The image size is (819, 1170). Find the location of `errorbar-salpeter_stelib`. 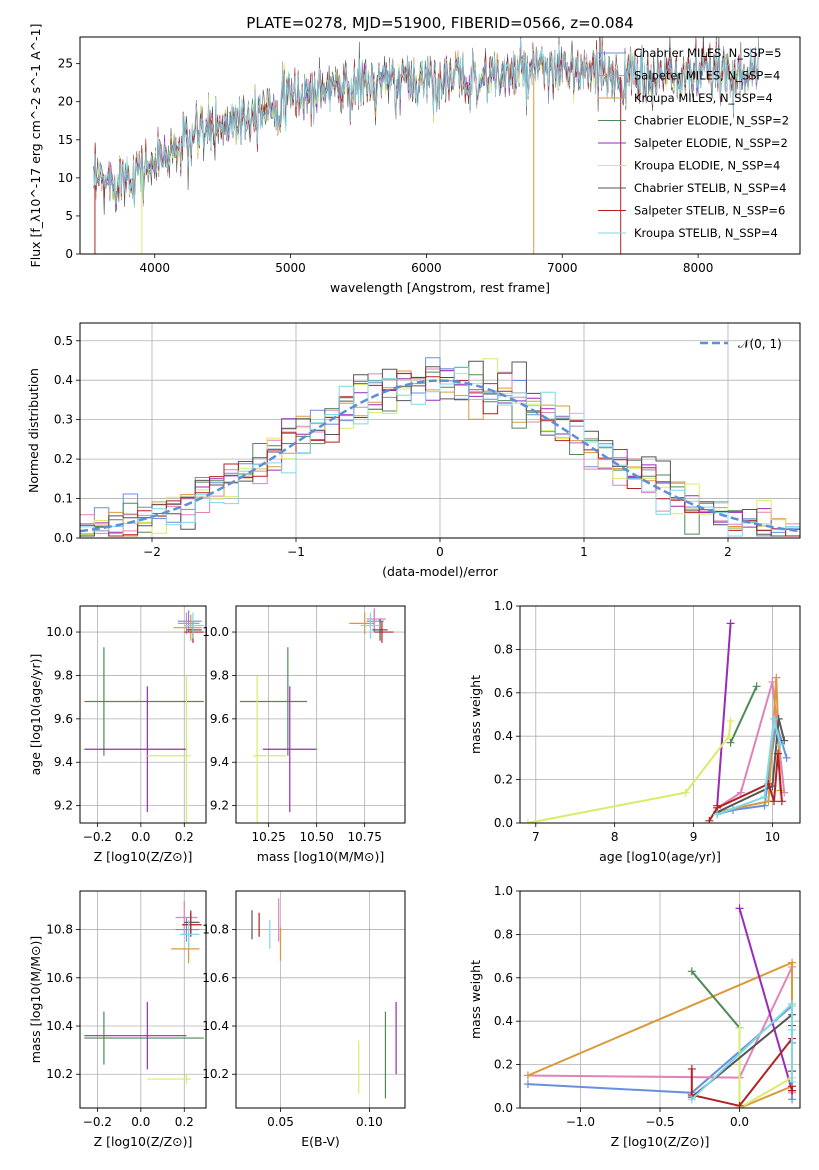

errorbar-salpeter_stelib is located at coordinates (194, 632).